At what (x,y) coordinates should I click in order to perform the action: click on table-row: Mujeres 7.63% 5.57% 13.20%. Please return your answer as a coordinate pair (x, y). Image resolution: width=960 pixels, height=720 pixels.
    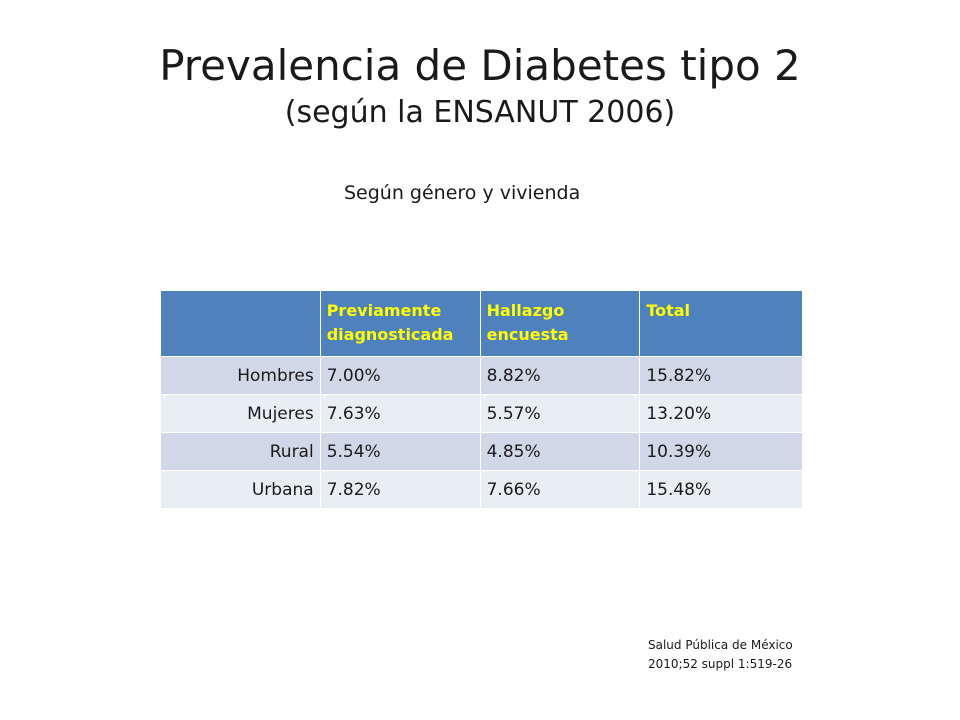
    Looking at the image, I should click on (481, 413).